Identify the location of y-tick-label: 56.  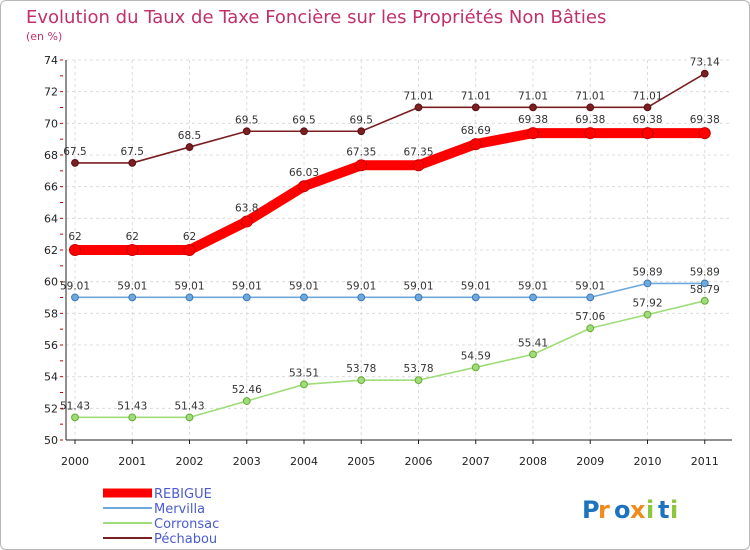
(51, 345).